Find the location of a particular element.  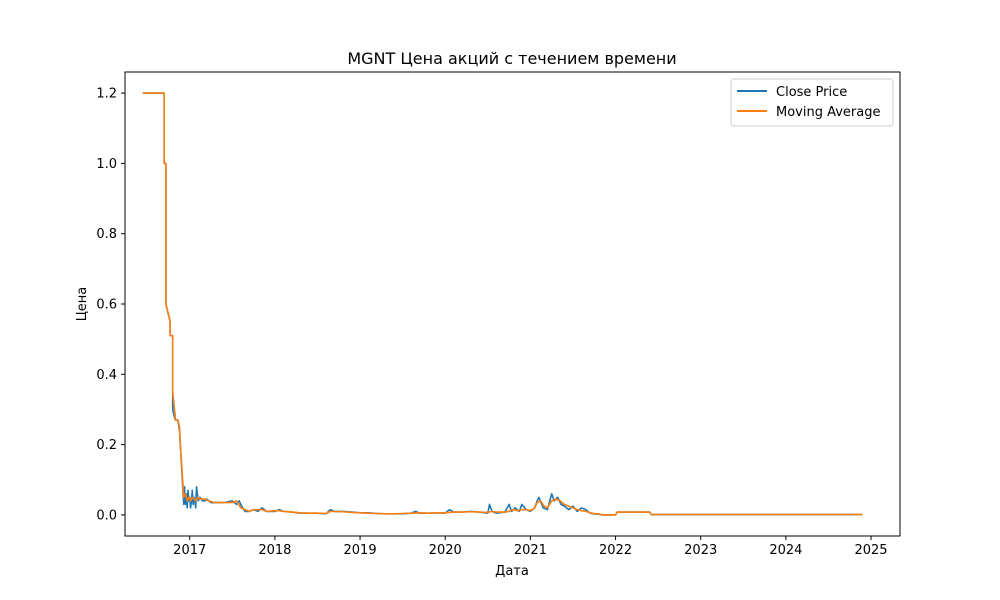

legend-box is located at coordinates (812, 102).